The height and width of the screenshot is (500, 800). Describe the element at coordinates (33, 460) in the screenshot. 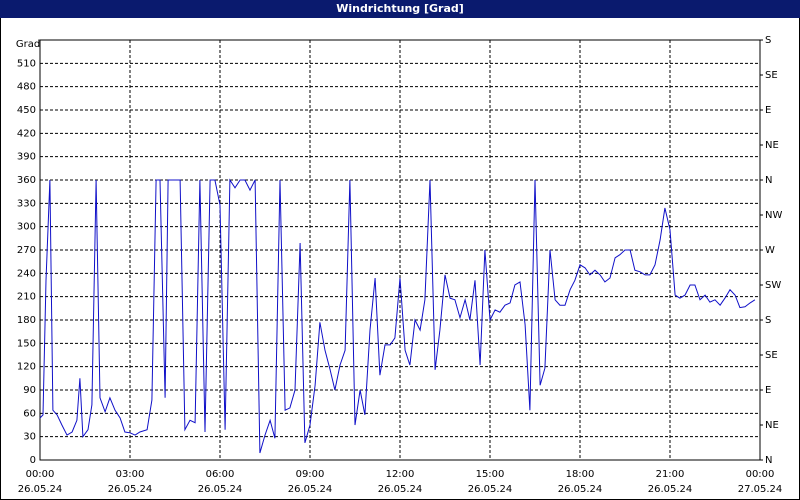

I see `y-tick-label: 0` at that location.